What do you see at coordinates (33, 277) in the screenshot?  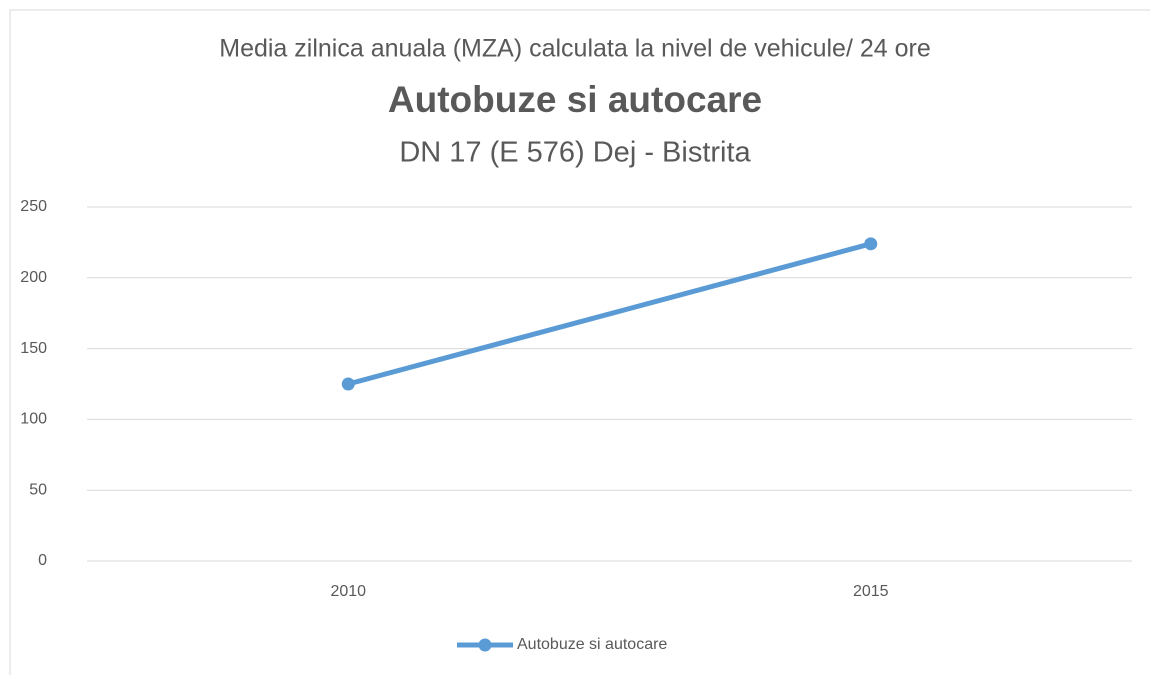 I see `y-tick-label: 200` at bounding box center [33, 277].